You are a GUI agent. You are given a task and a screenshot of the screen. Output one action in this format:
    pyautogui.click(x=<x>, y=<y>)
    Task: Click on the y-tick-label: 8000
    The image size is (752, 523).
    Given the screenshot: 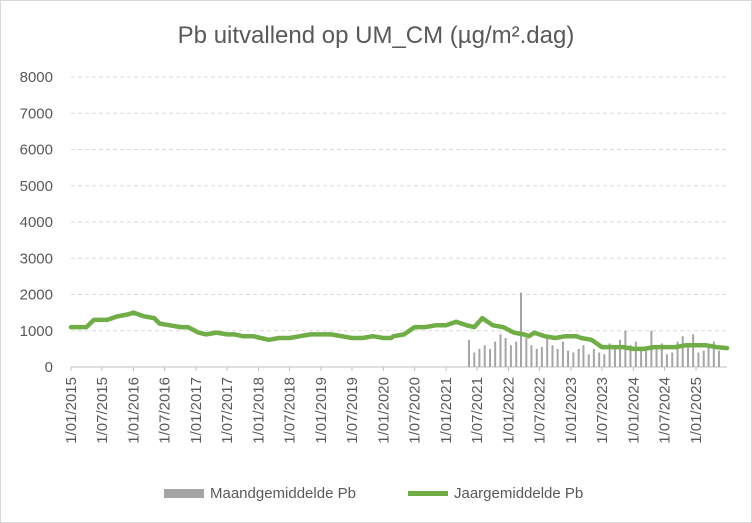 What is the action you would take?
    pyautogui.click(x=36, y=77)
    